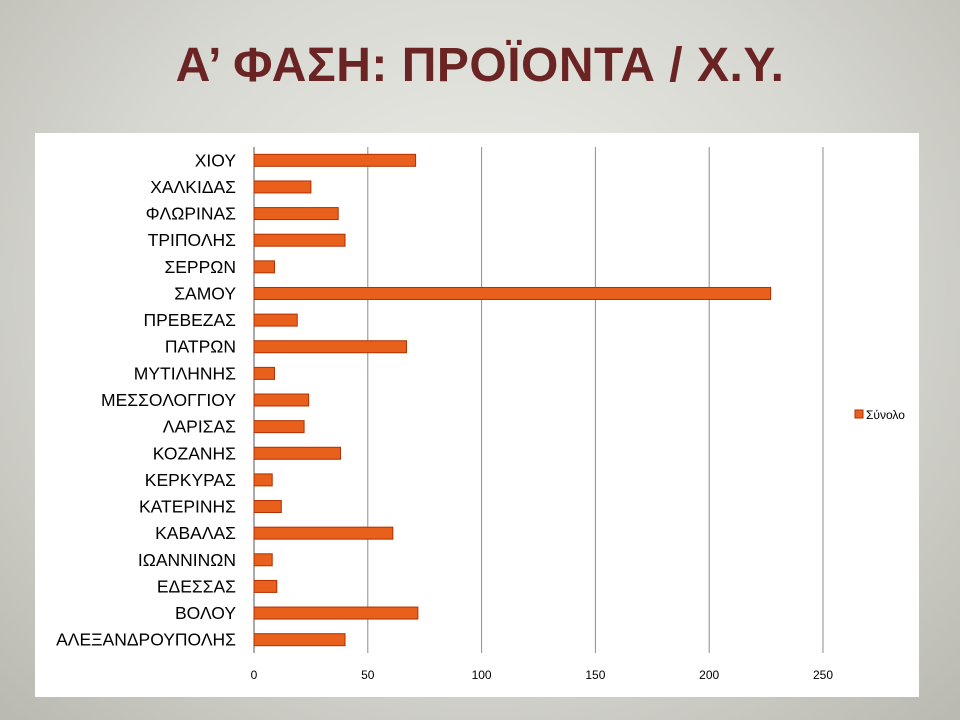 This screenshot has width=960, height=720. Describe the element at coordinates (205, 613) in the screenshot. I see `category-label: ΒΟΛΟΥ` at that location.